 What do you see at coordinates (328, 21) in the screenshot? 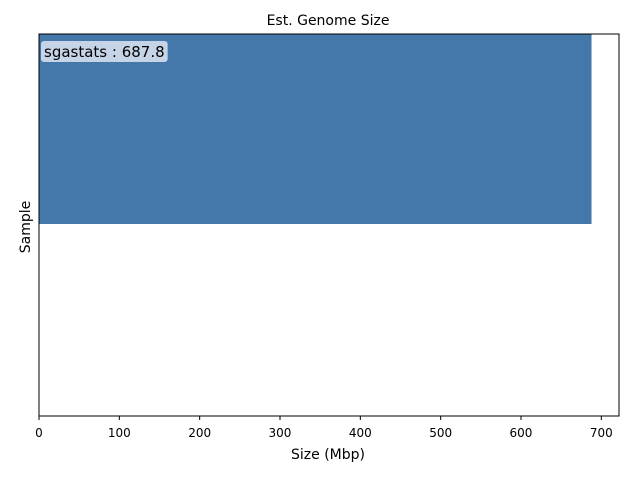
I see `chart-title: Est. Genome Size` at bounding box center [328, 21].